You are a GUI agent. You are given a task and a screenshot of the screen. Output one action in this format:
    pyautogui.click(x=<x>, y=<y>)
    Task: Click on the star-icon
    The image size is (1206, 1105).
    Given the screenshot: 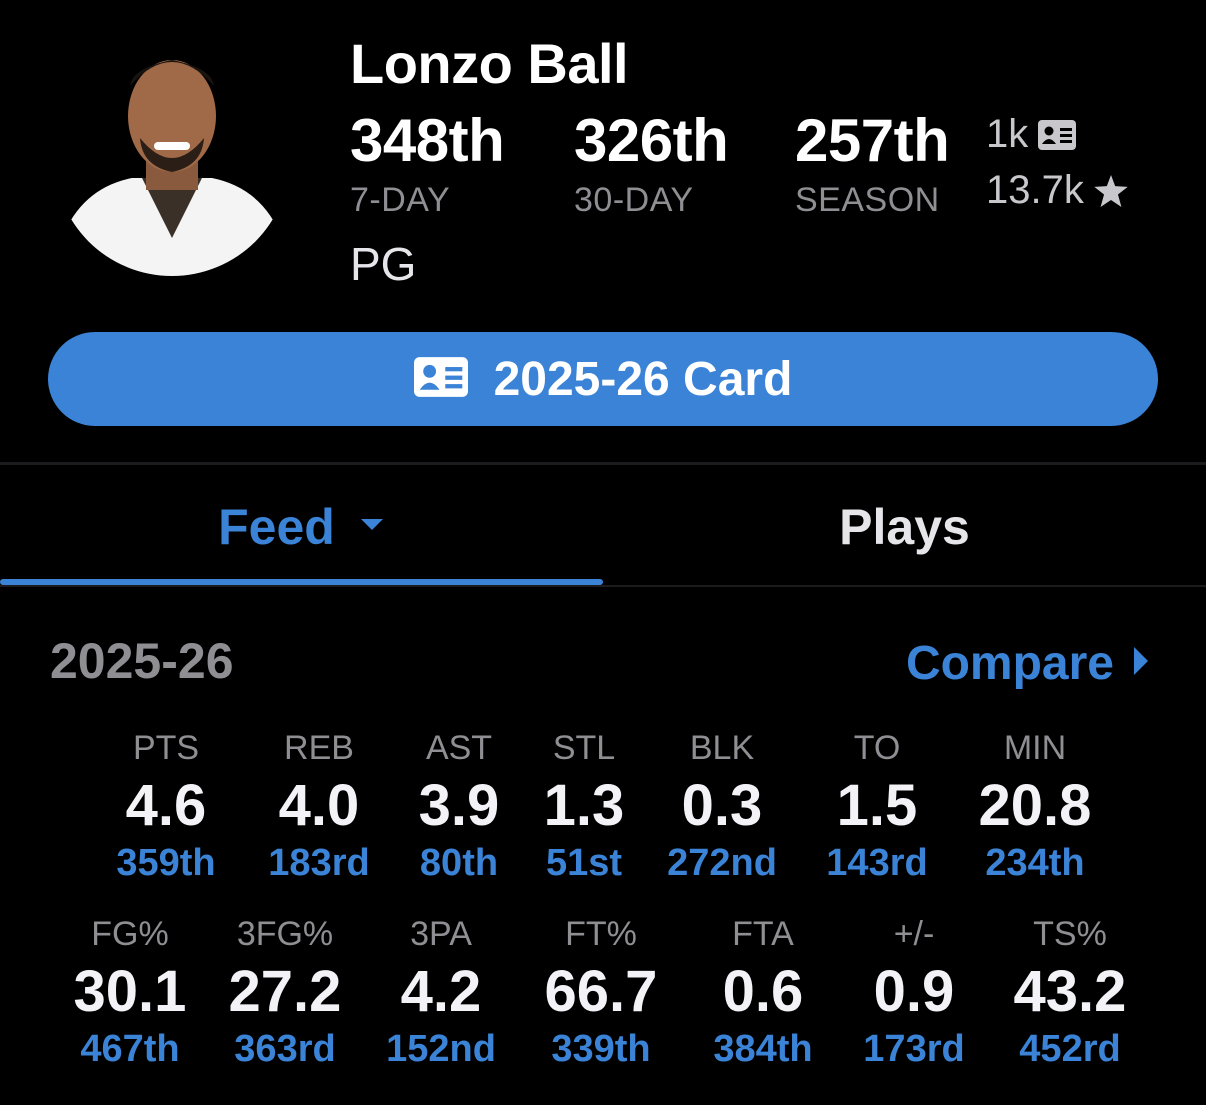 What is the action you would take?
    pyautogui.click(x=1111, y=190)
    